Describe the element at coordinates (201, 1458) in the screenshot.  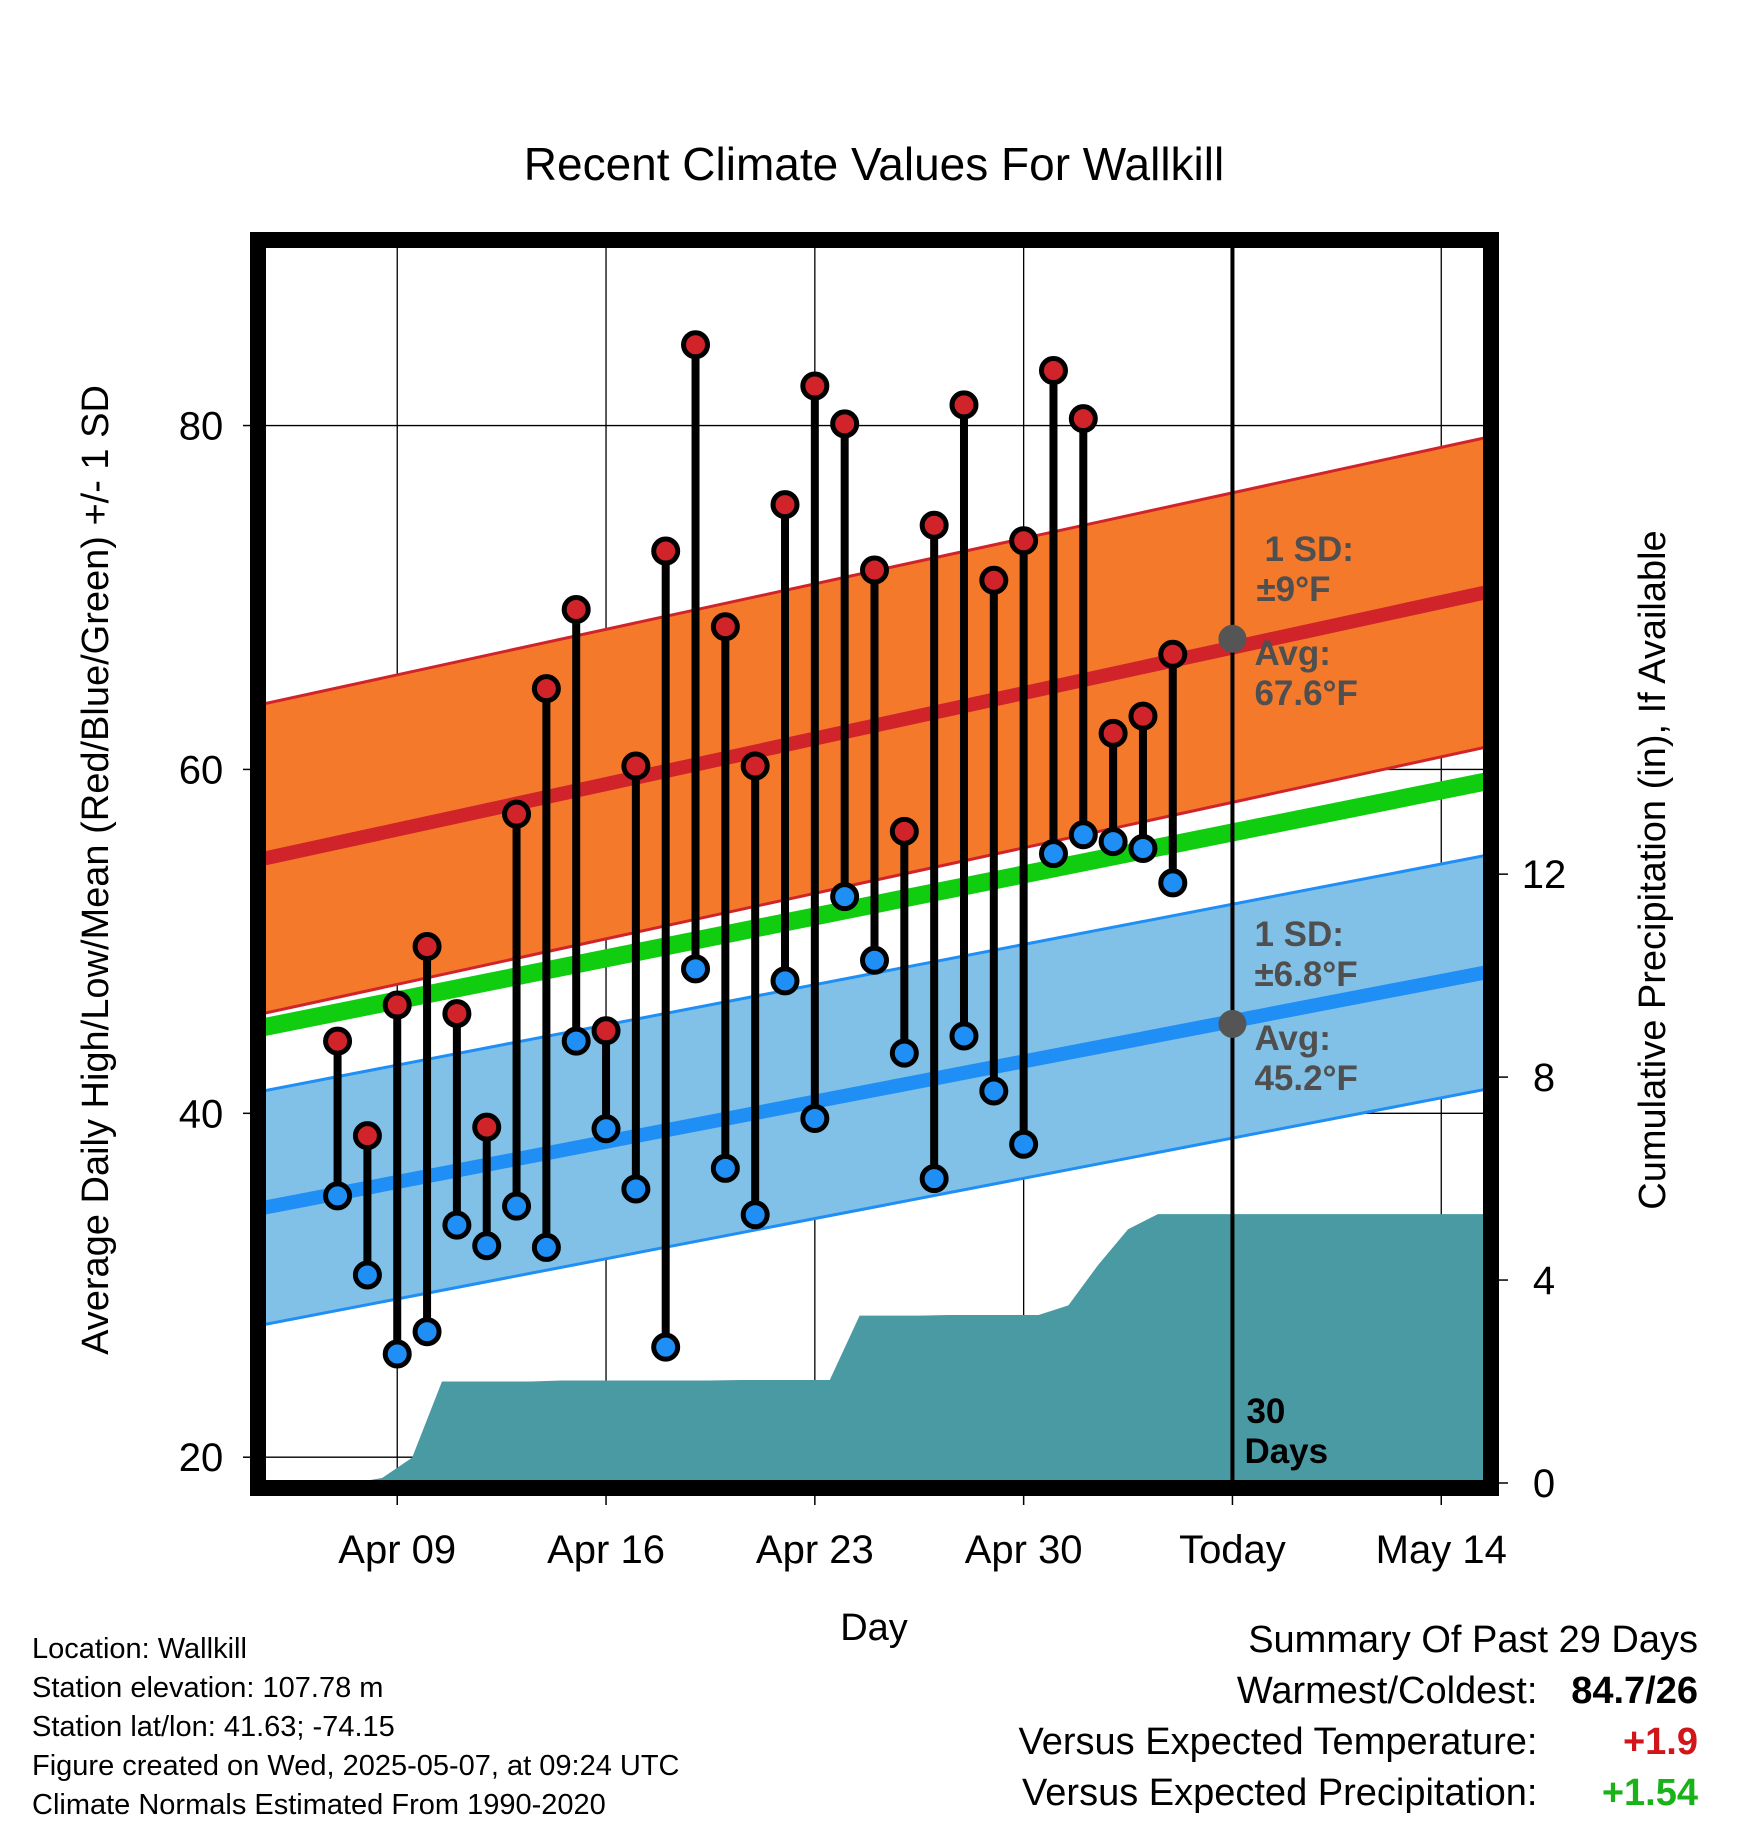
I see `y-tick-label: 20` at that location.